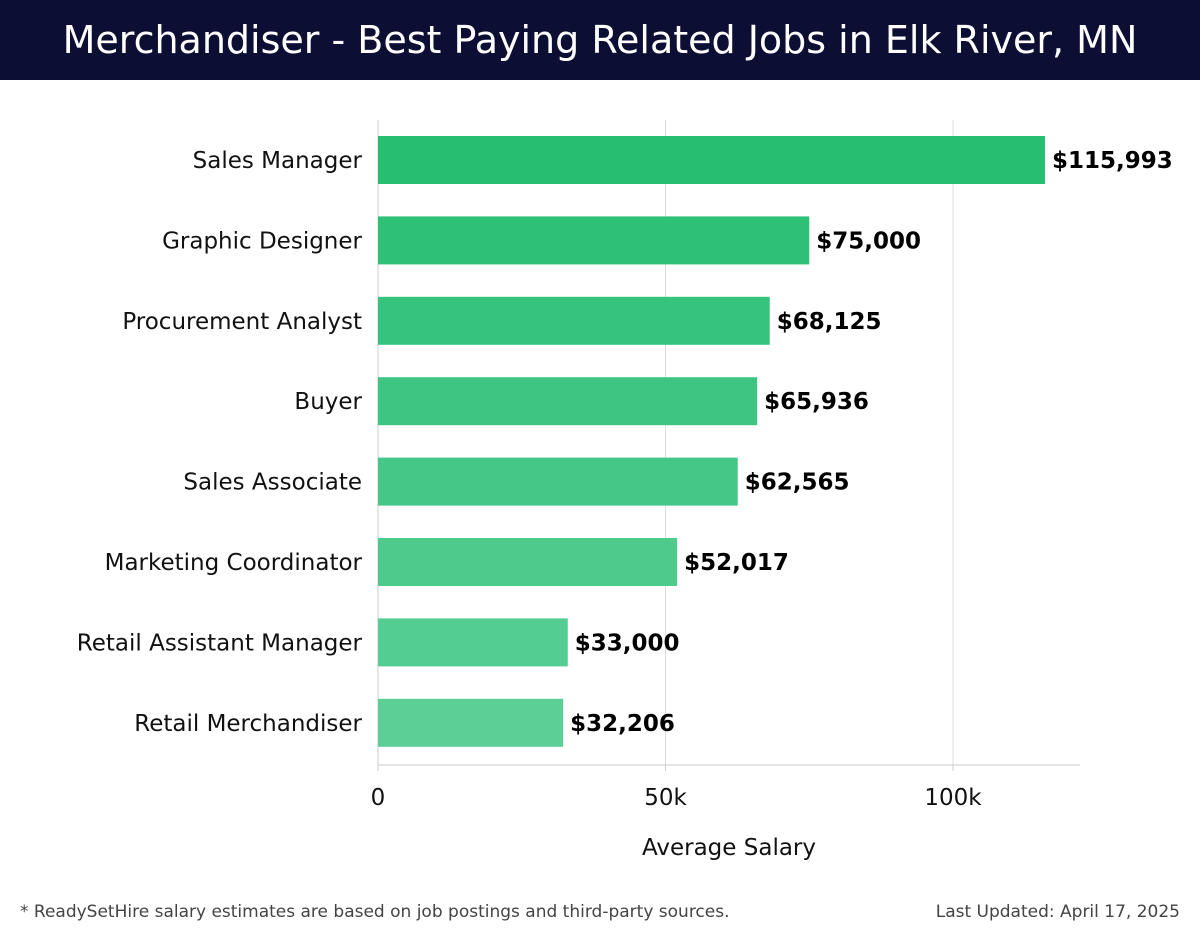  Describe the element at coordinates (242, 322) in the screenshot. I see `category-label: Procurement Analyst` at that location.